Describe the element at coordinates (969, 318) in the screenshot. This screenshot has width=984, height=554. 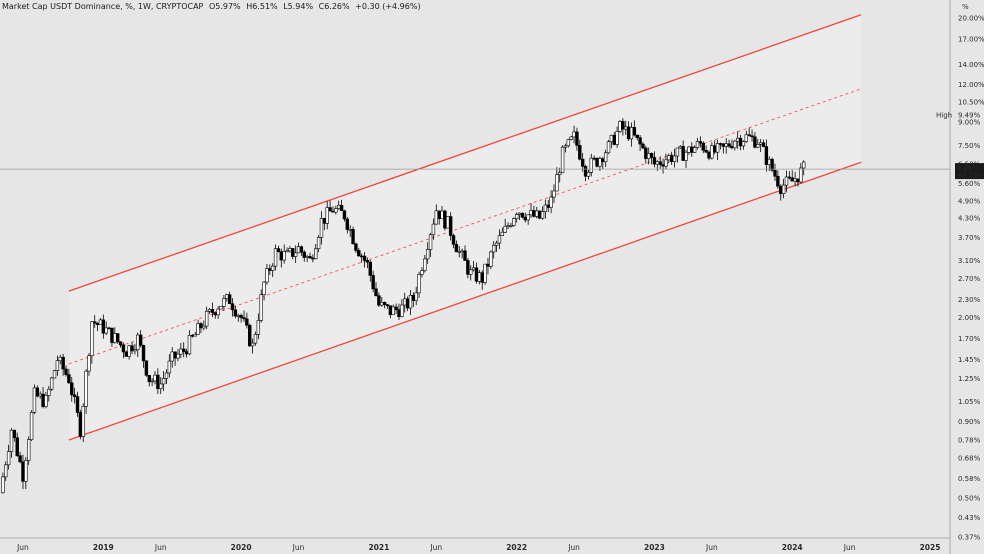
I see `price-tick-label: 2.00%` at that location.